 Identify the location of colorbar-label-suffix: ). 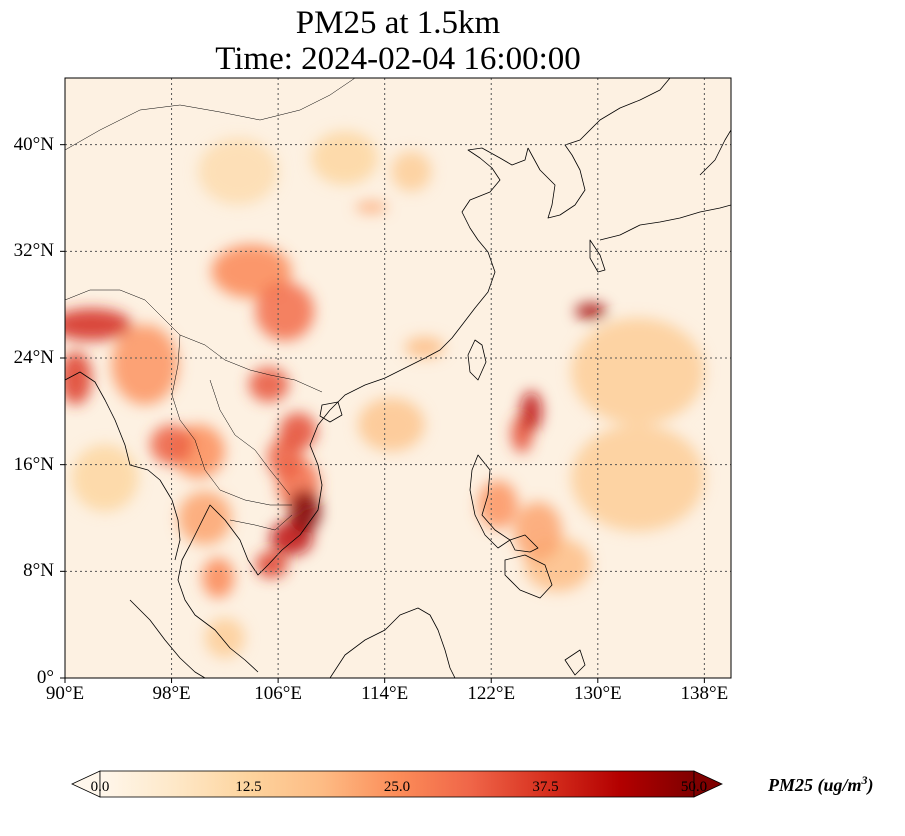
(870, 785).